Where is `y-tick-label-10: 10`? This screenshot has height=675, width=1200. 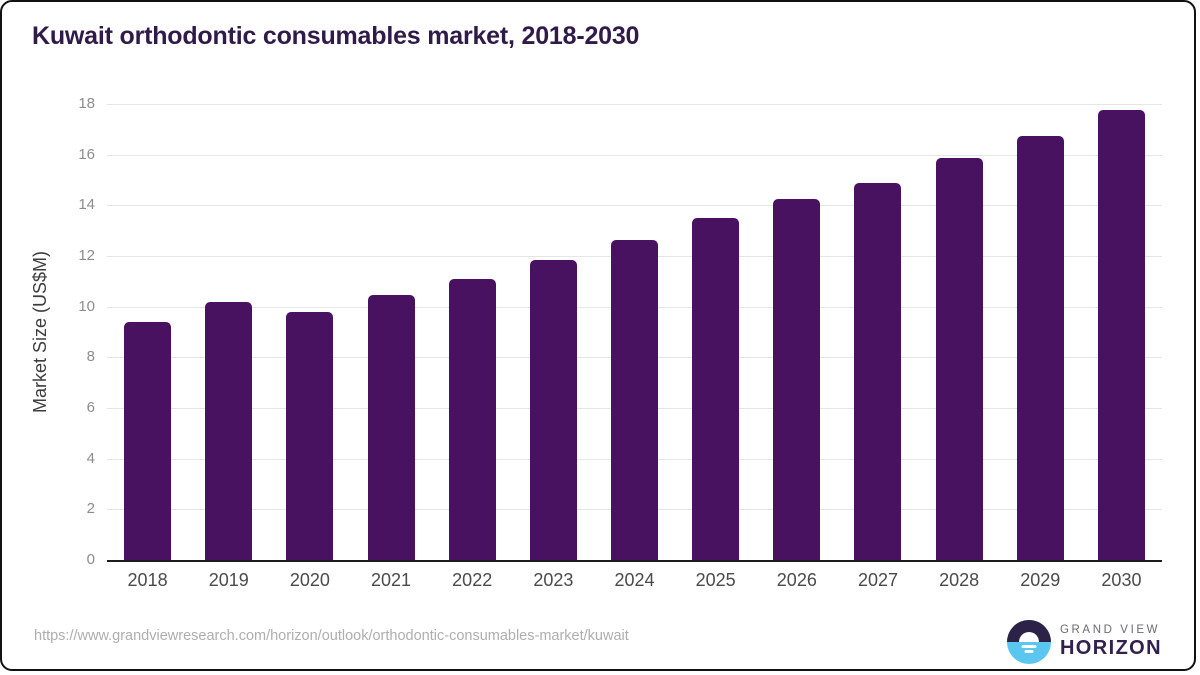
y-tick-label-10: 10 is located at coordinates (86, 306).